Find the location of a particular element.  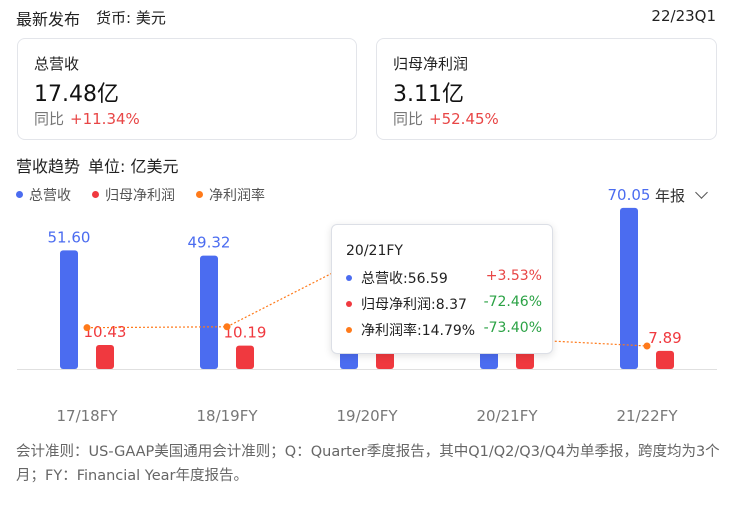

period-dropdown: 年报 is located at coordinates (681, 195).